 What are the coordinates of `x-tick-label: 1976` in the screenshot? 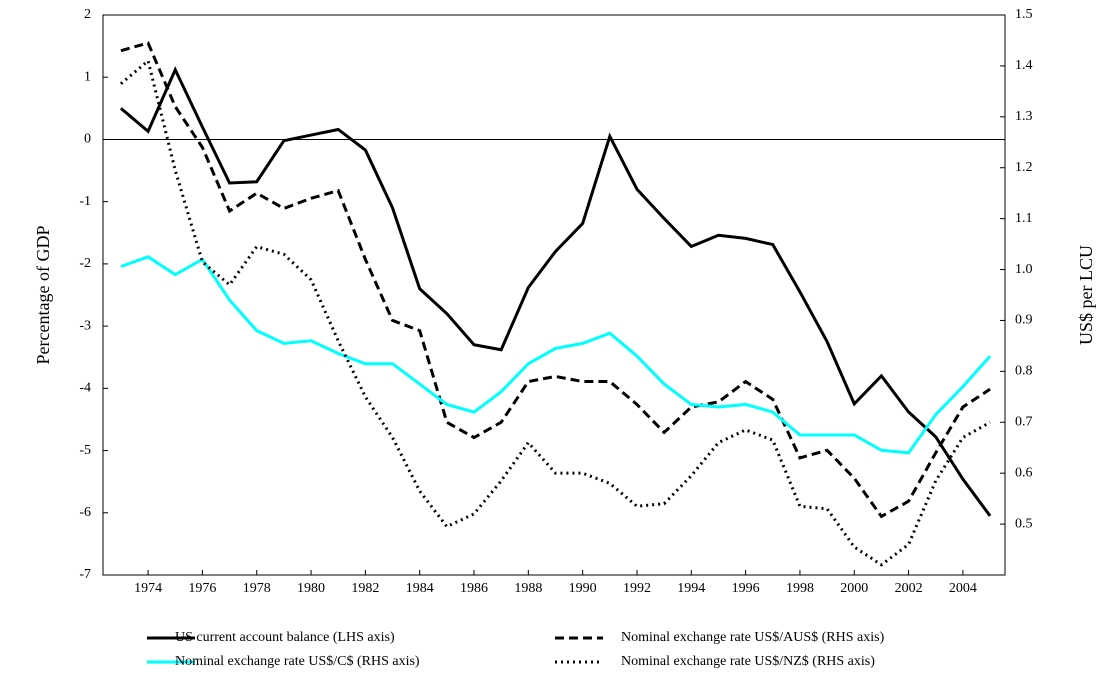 It's located at (202, 588).